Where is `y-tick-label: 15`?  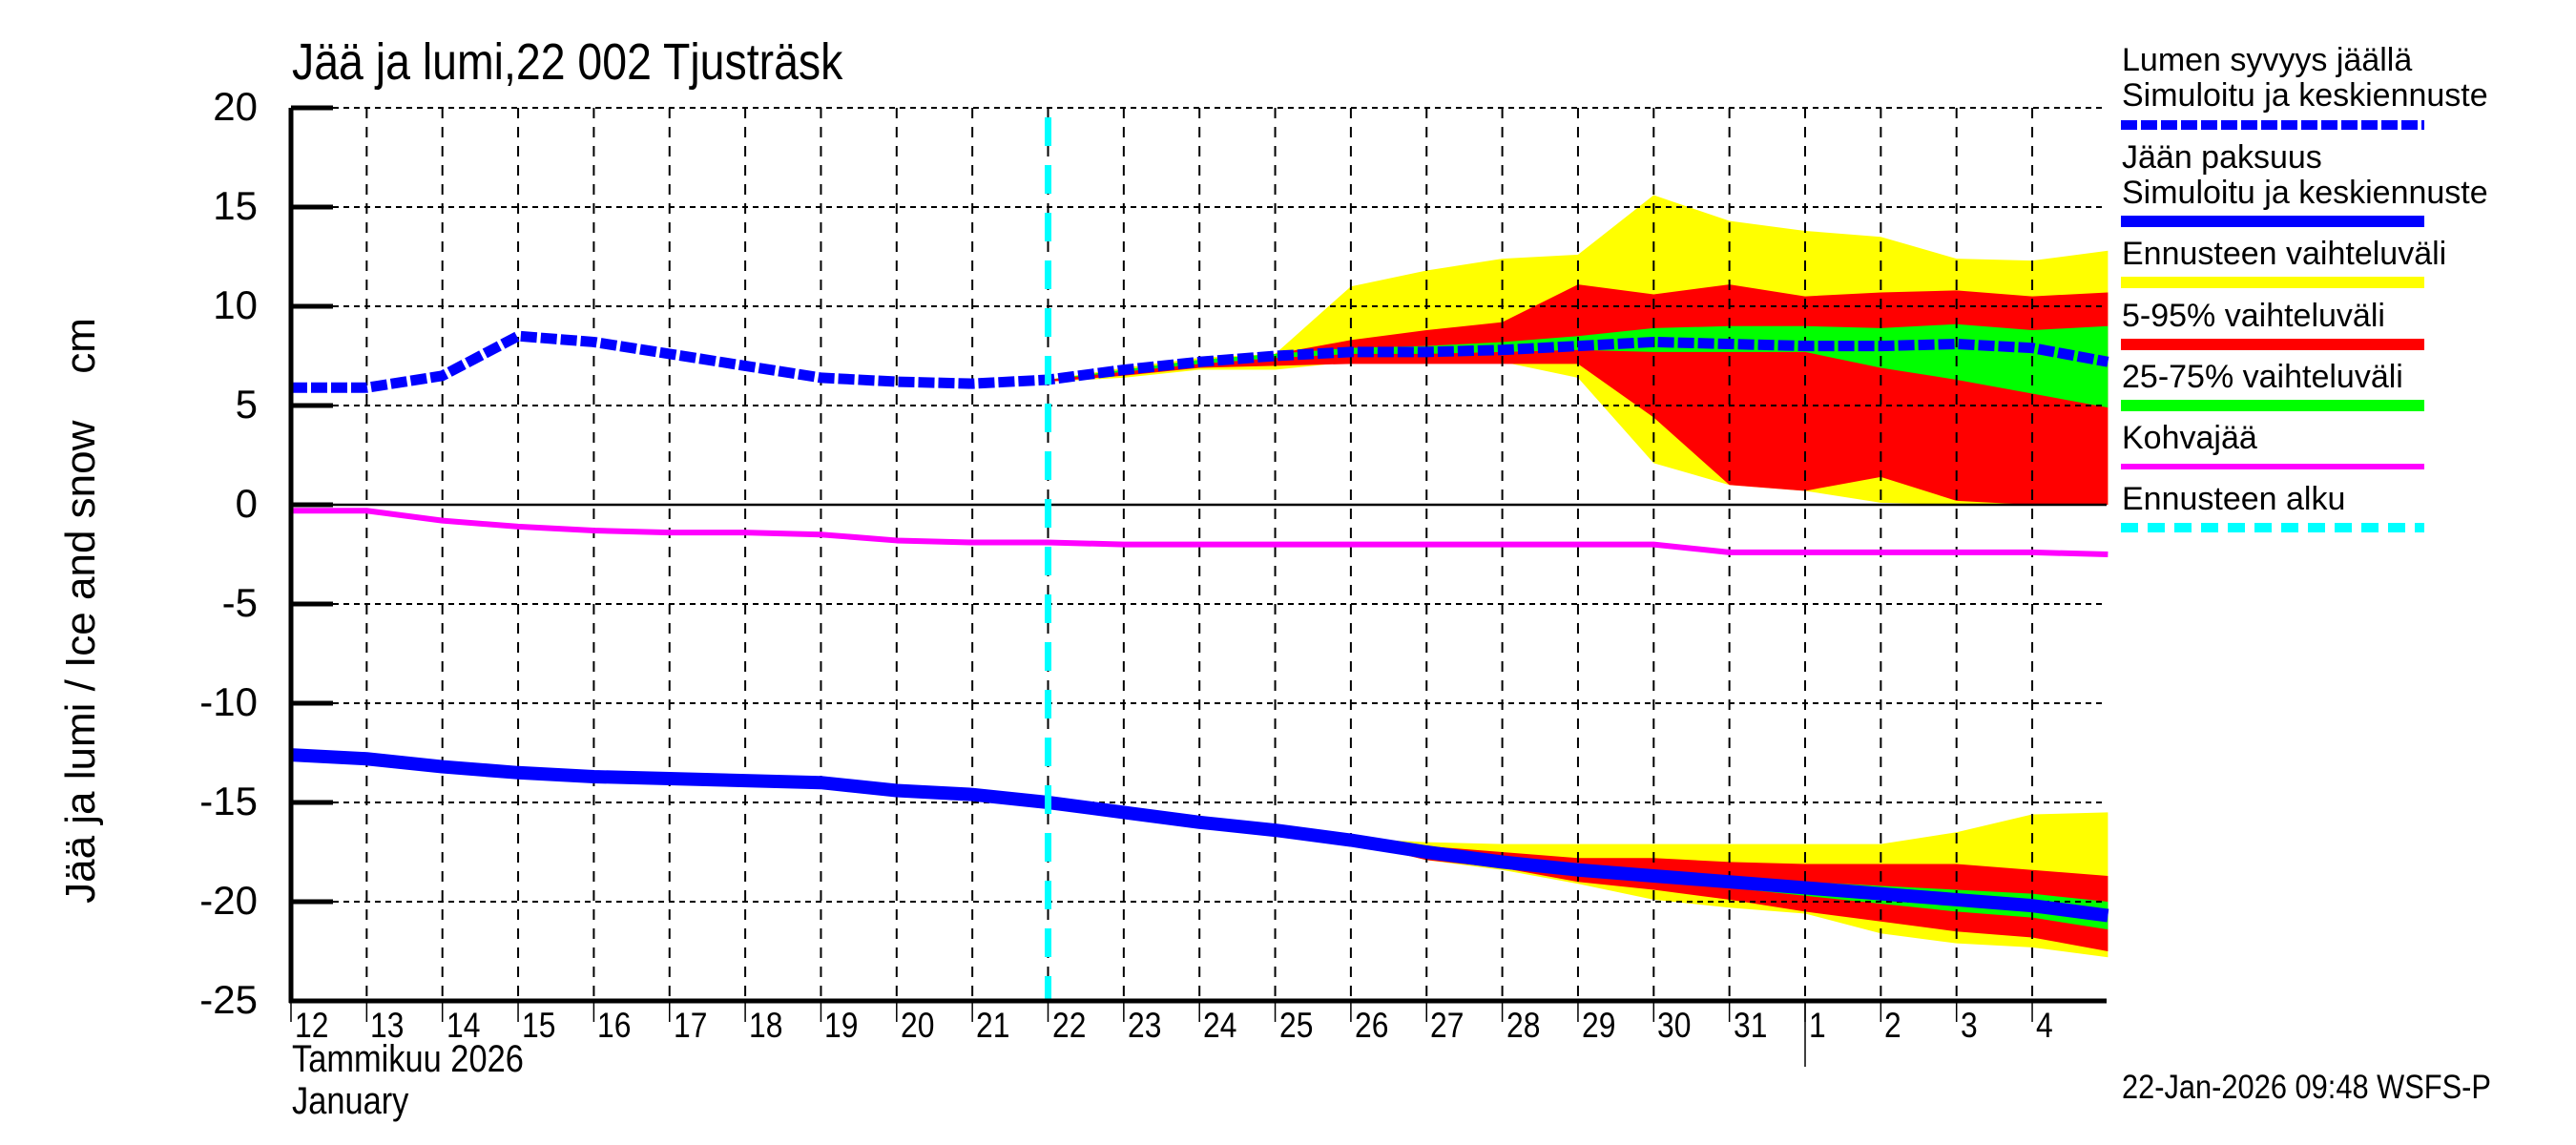
y-tick-label: 15 is located at coordinates (235, 205).